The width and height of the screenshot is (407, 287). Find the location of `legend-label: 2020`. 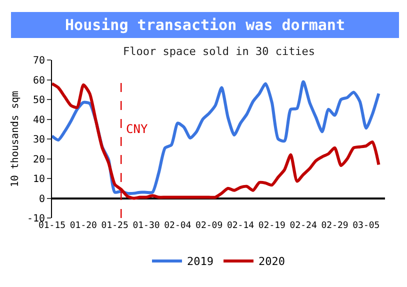

legend-label: 2020 is located at coordinates (271, 261).